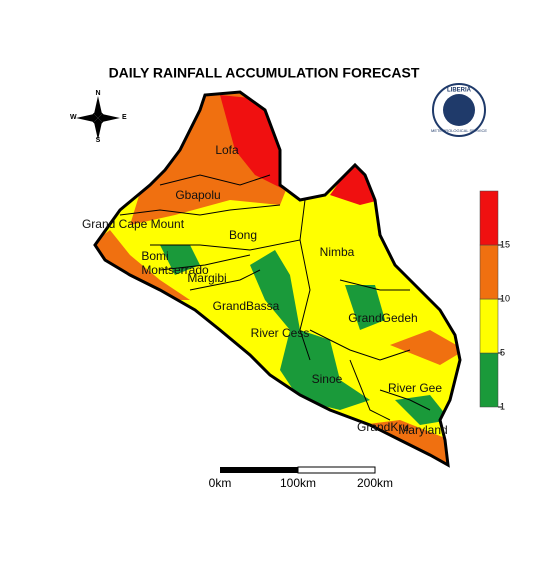 The image size is (552, 563). I want to click on title: DAILY RAINFALL ACCUMULATION FORECAST, so click(264, 73).